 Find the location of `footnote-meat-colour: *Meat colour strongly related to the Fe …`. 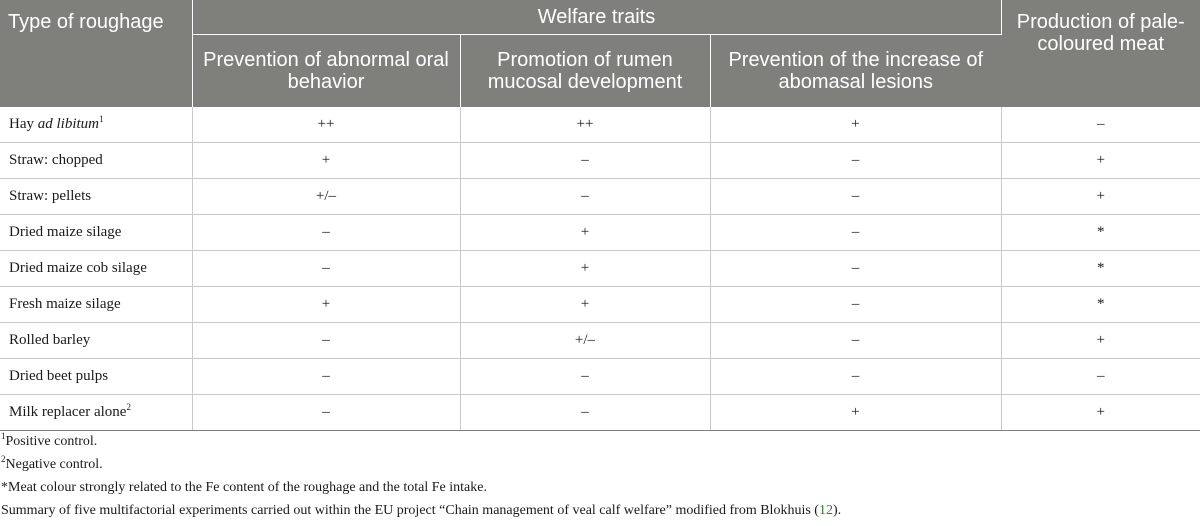

footnote-meat-colour: *Meat colour strongly related to the Fe … is located at coordinates (244, 487).